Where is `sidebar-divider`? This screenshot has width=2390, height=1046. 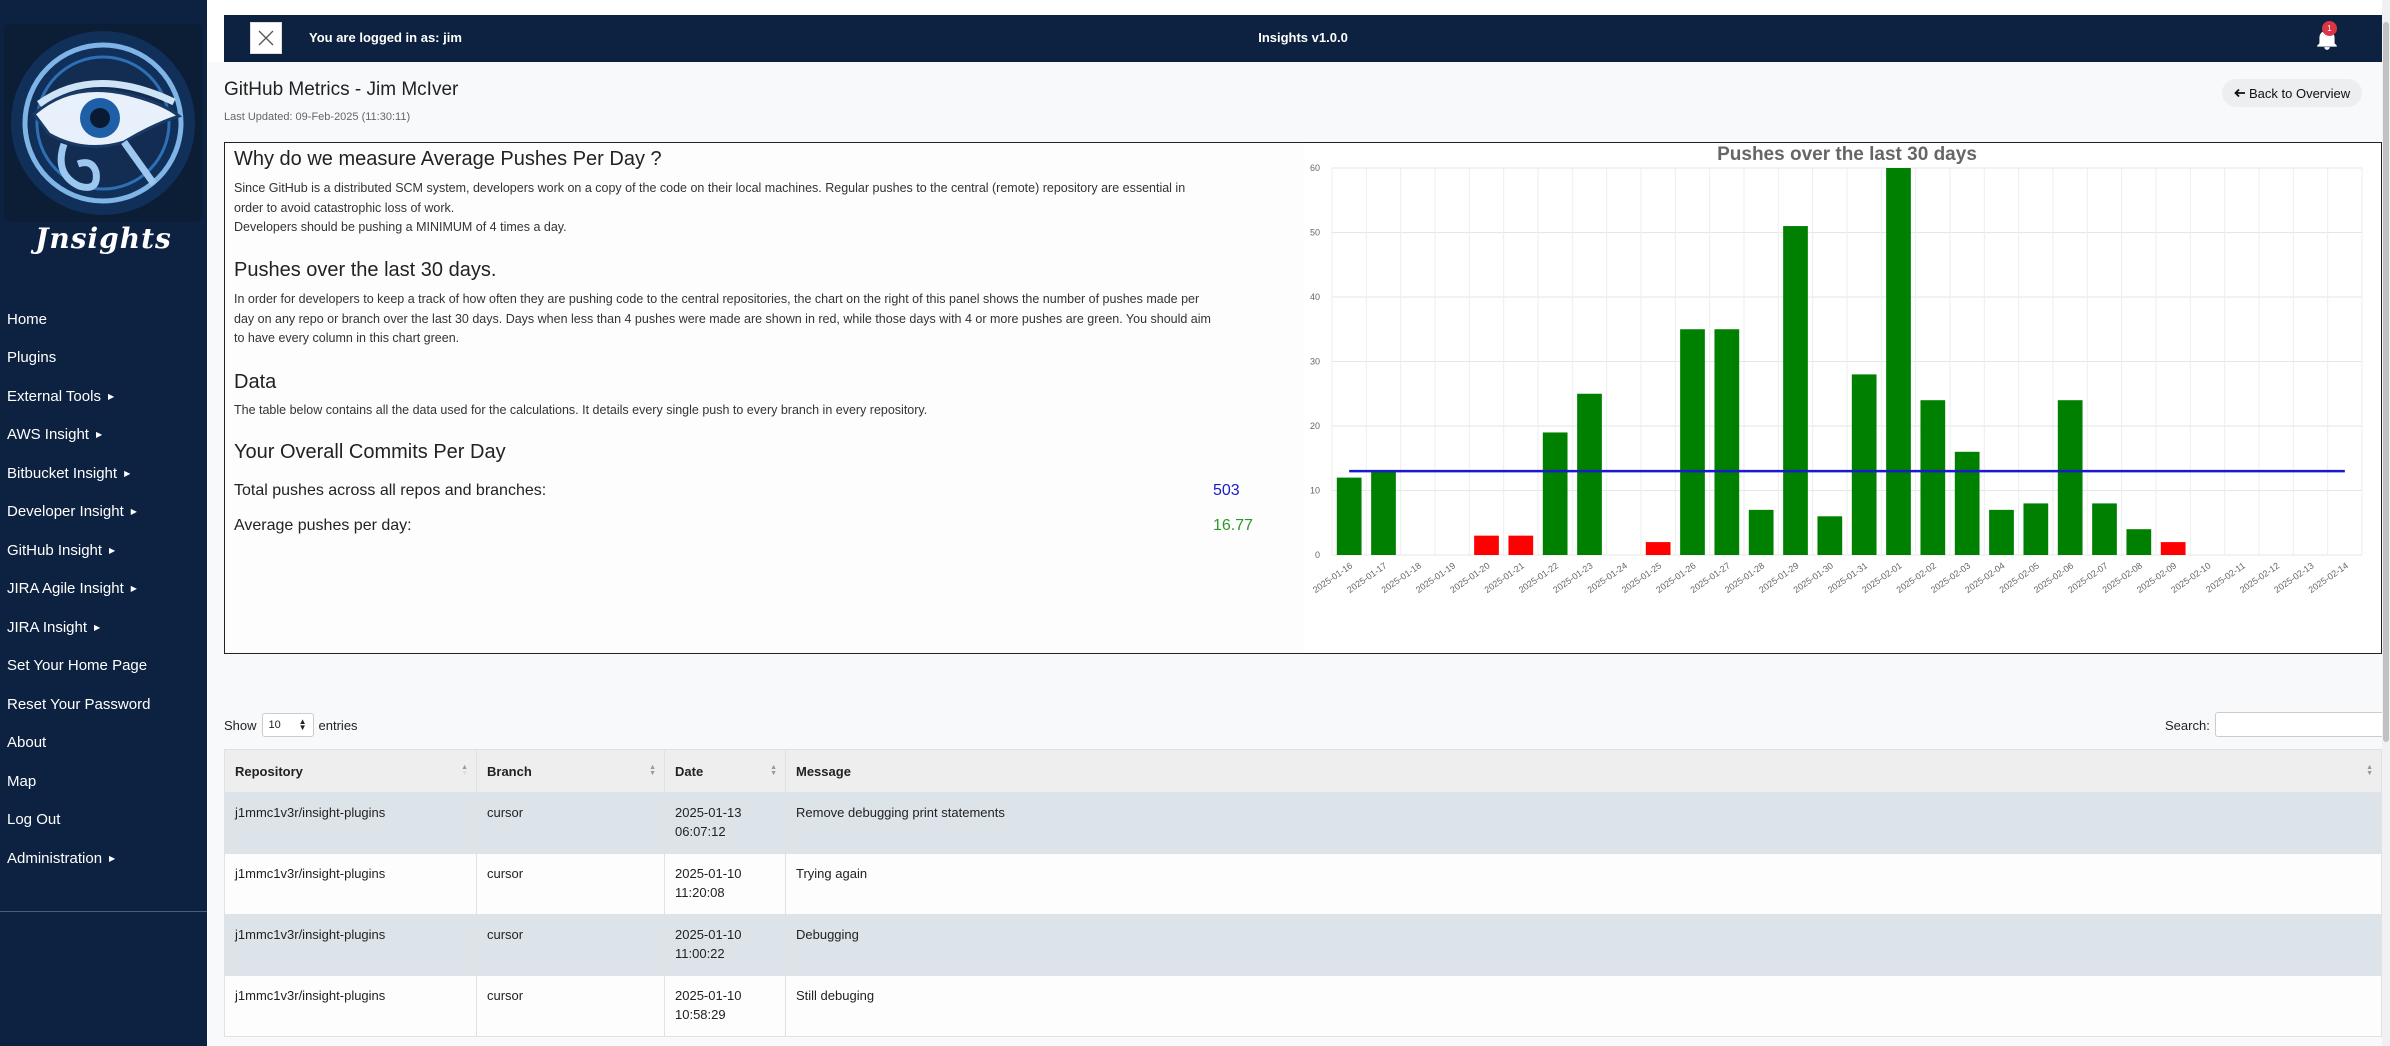 sidebar-divider is located at coordinates (103, 911).